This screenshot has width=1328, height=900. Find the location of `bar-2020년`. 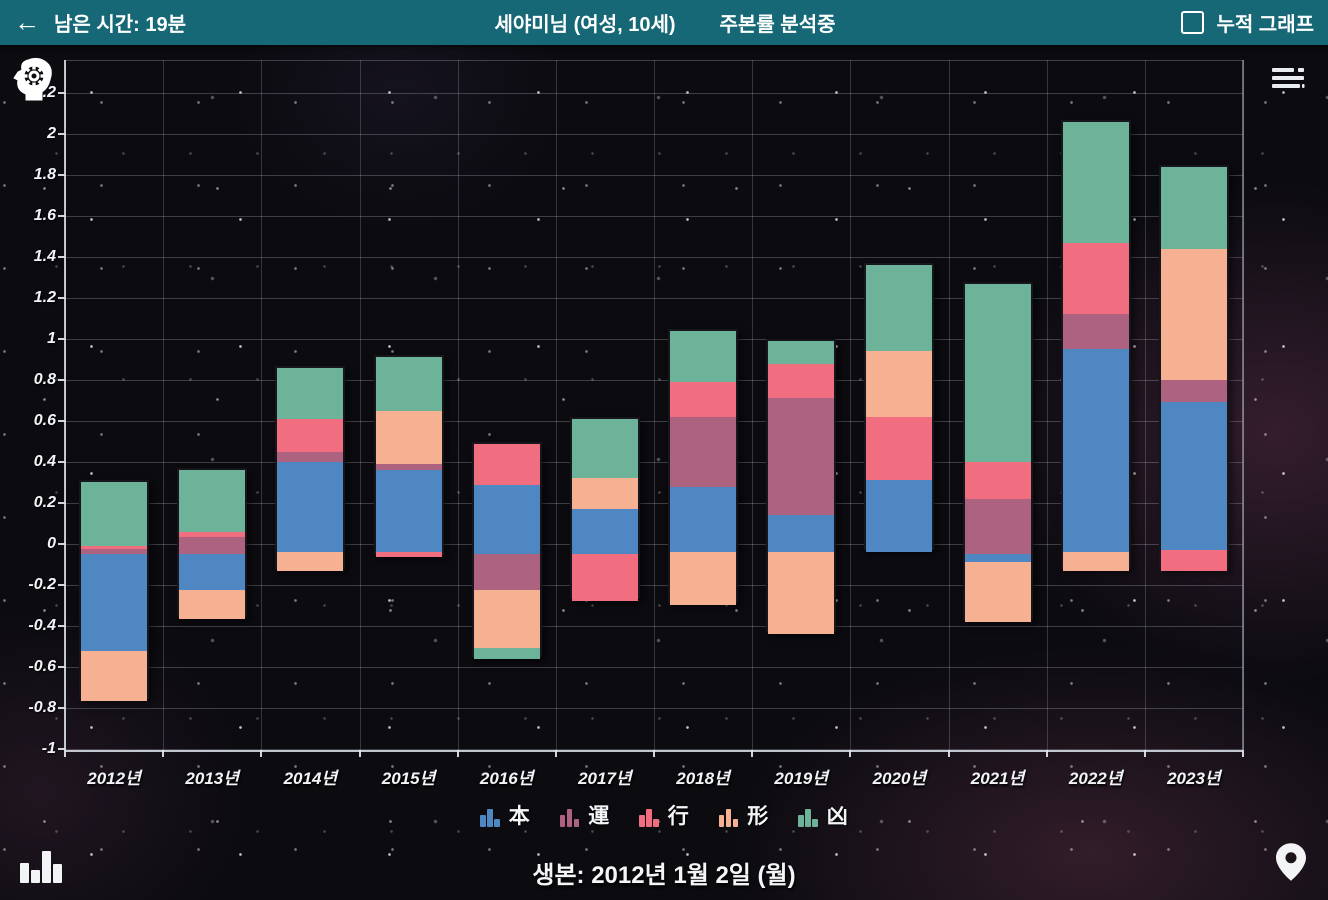

bar-2020년 is located at coordinates (899, 408).